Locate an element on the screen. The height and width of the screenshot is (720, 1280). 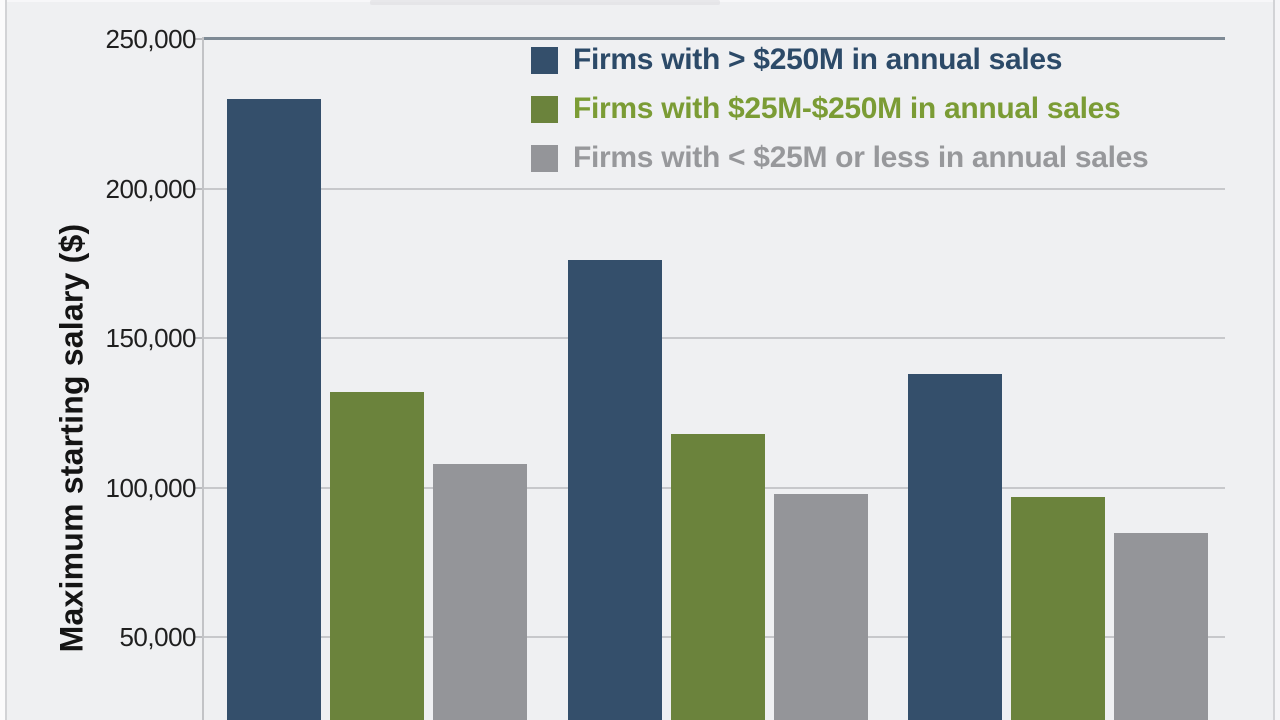
bar-series1-group2 is located at coordinates (615, 490).